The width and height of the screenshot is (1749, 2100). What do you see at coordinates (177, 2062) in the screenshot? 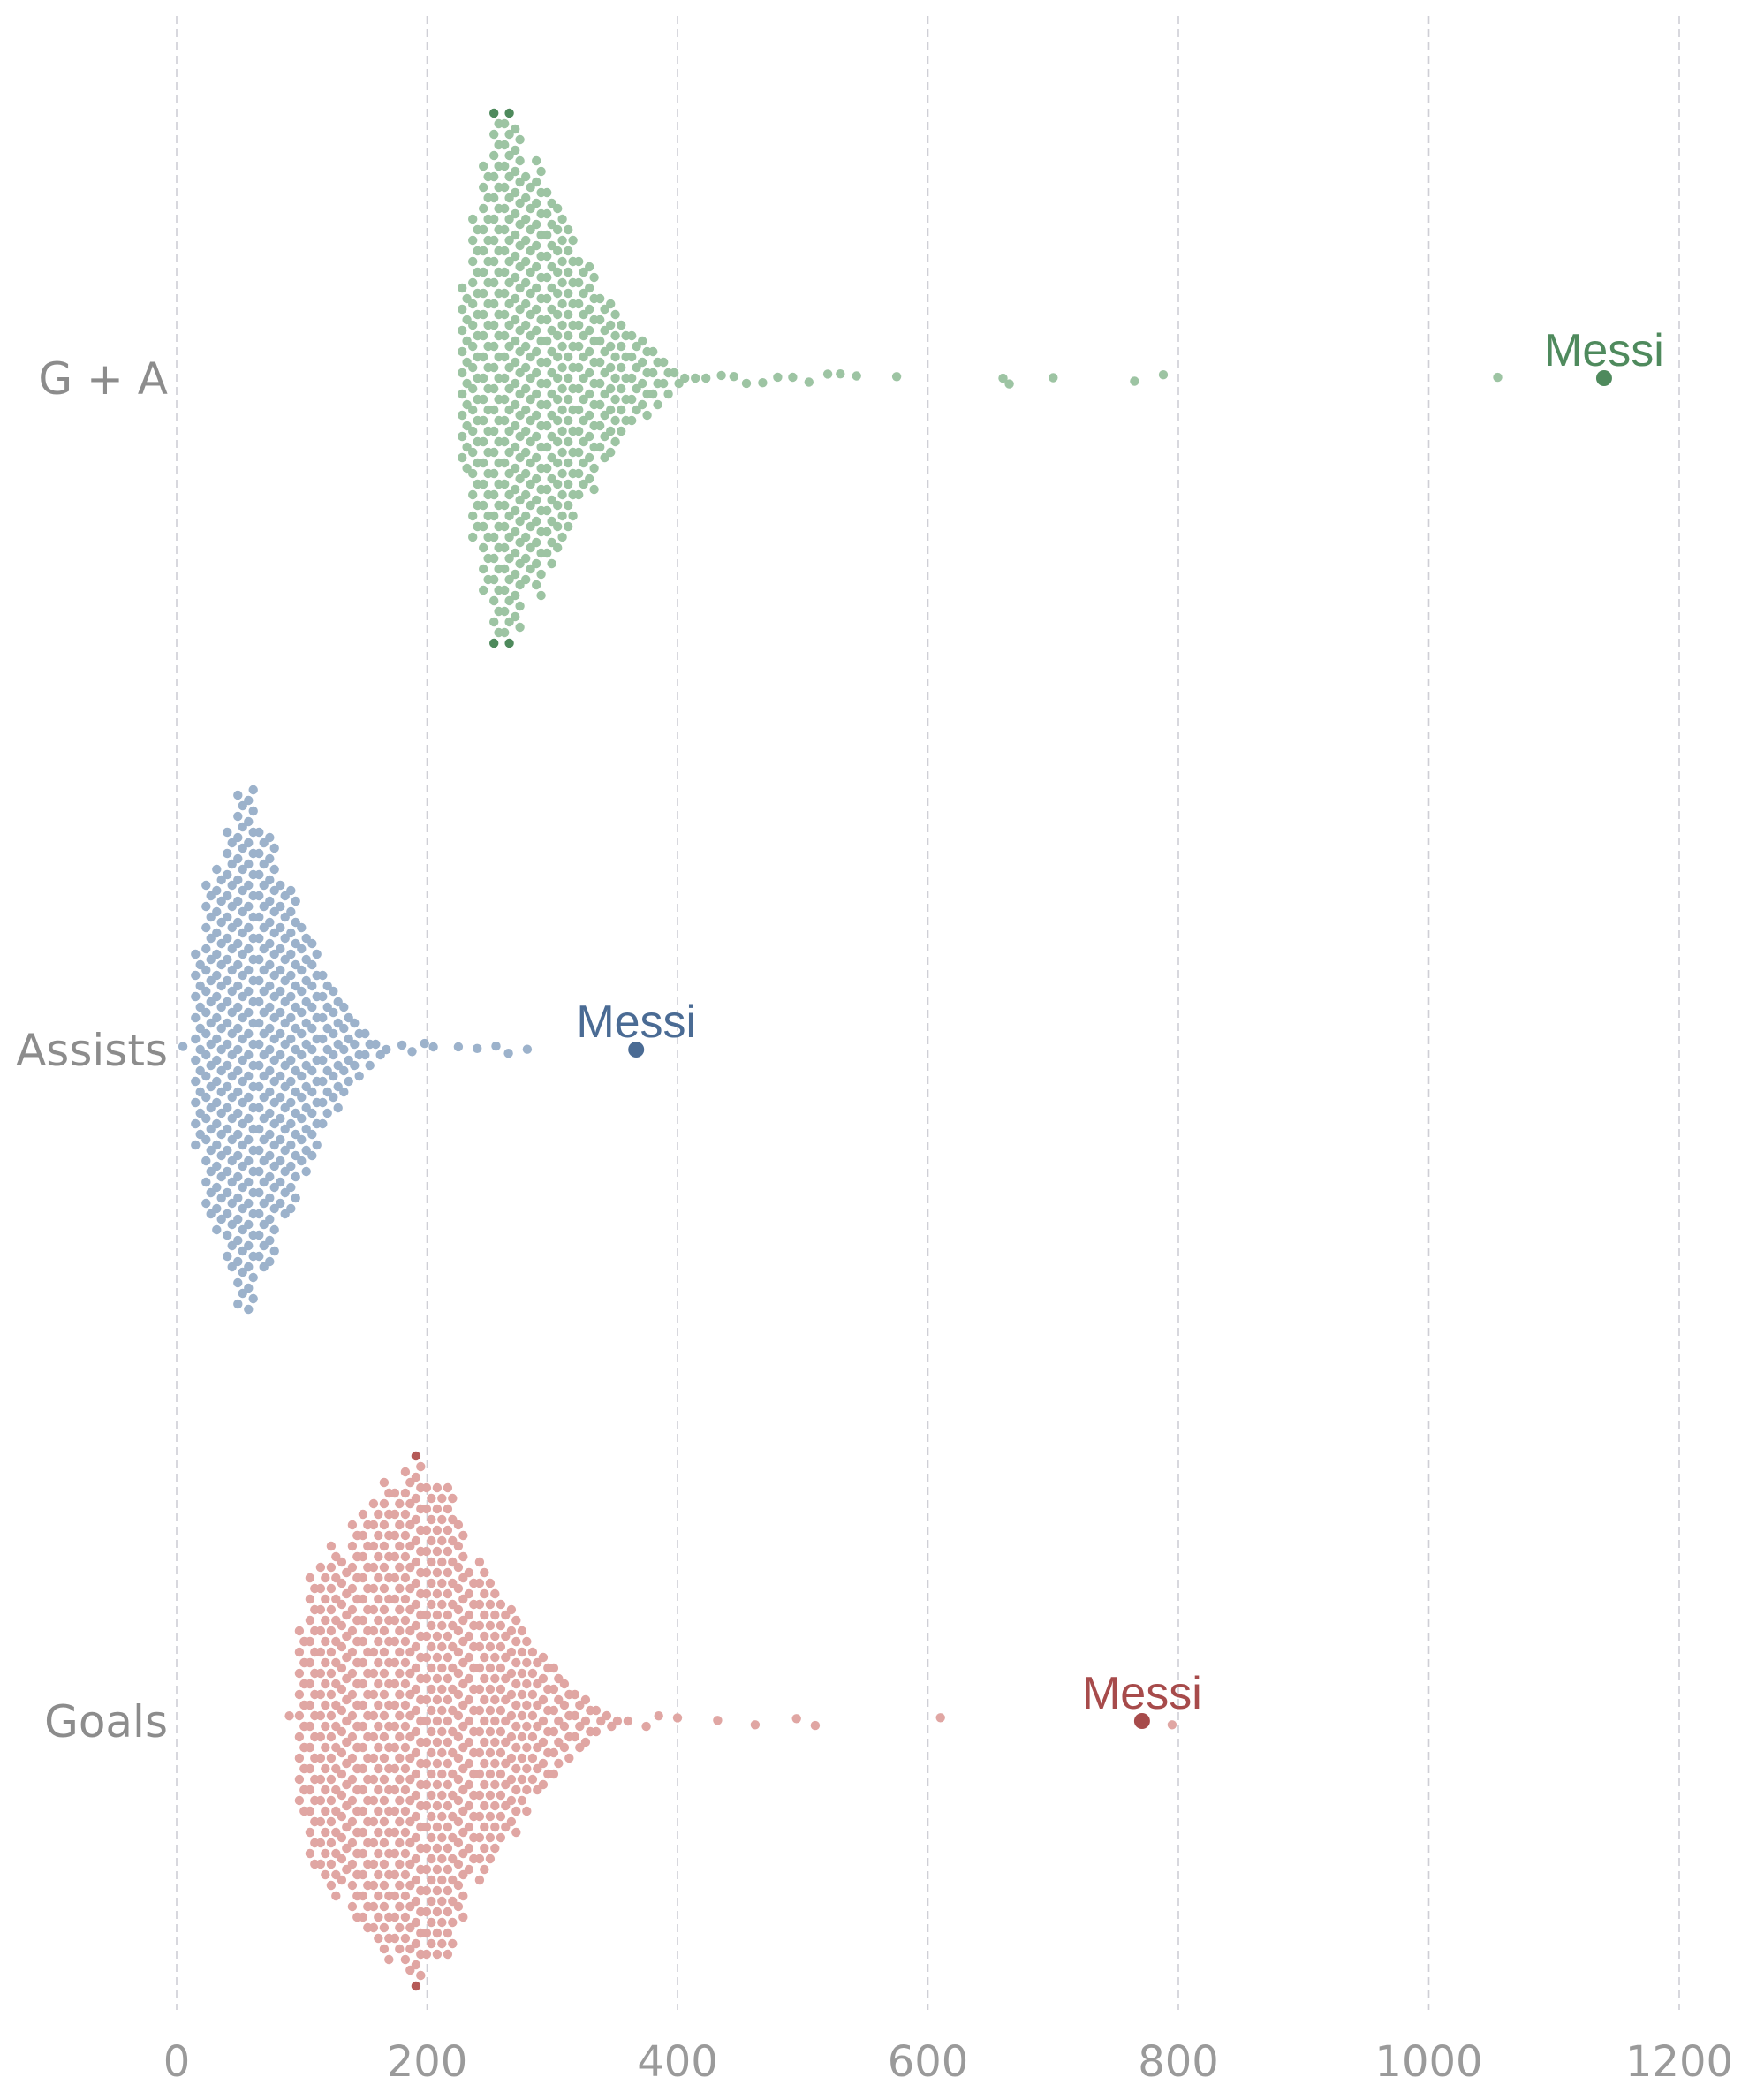
I see `x-tick-label: 0` at bounding box center [177, 2062].